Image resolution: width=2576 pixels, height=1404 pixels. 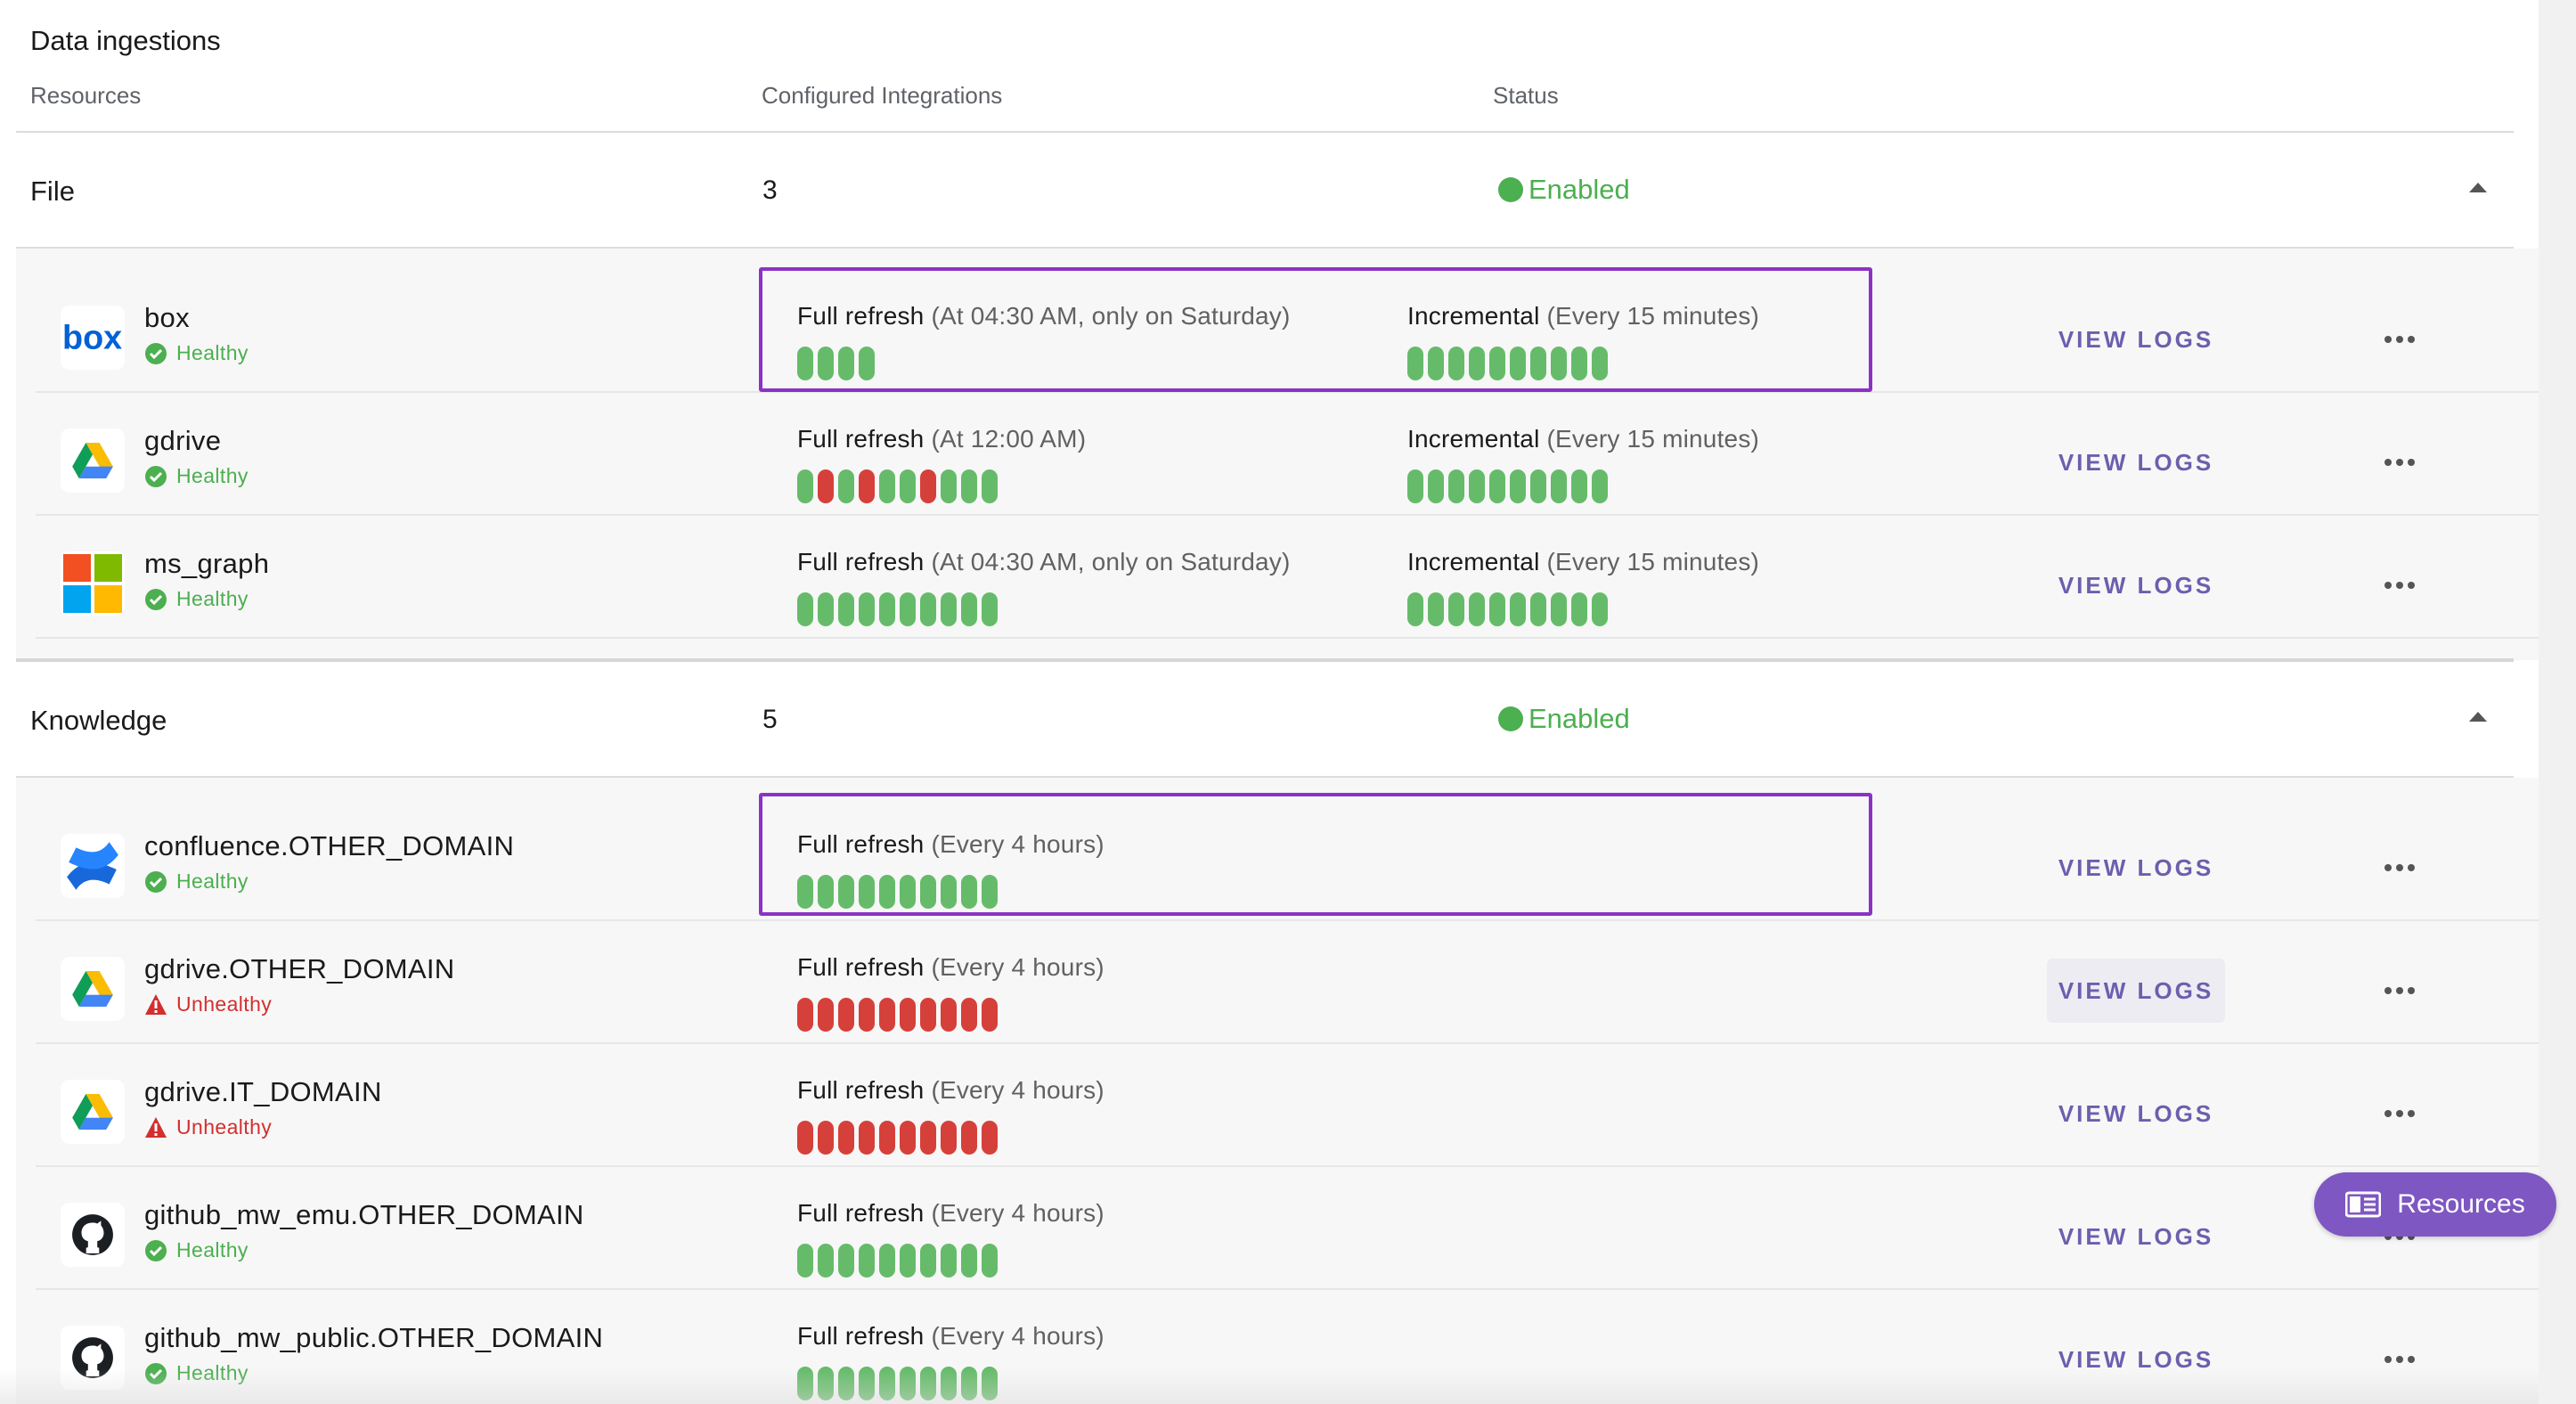 I want to click on resources-button: Resources, so click(x=2435, y=1204).